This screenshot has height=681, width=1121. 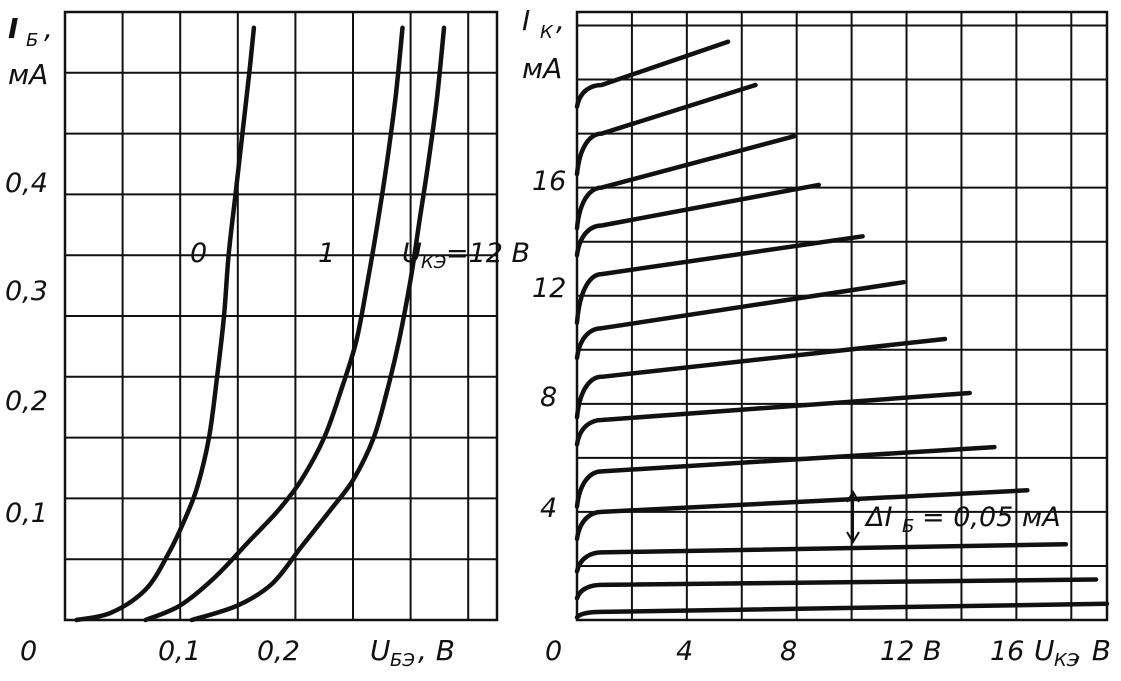 I want to click on right-origin-label: 0, so click(x=553, y=651).